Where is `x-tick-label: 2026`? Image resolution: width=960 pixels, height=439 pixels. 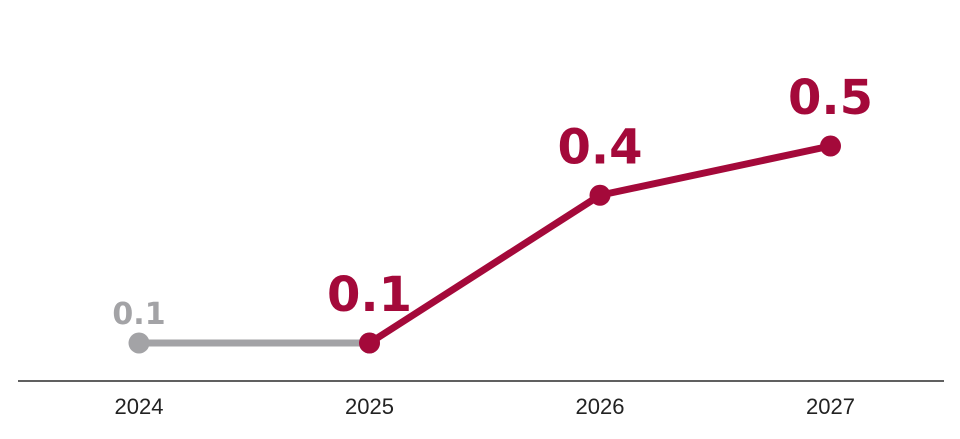
x-tick-label: 2026 is located at coordinates (600, 406).